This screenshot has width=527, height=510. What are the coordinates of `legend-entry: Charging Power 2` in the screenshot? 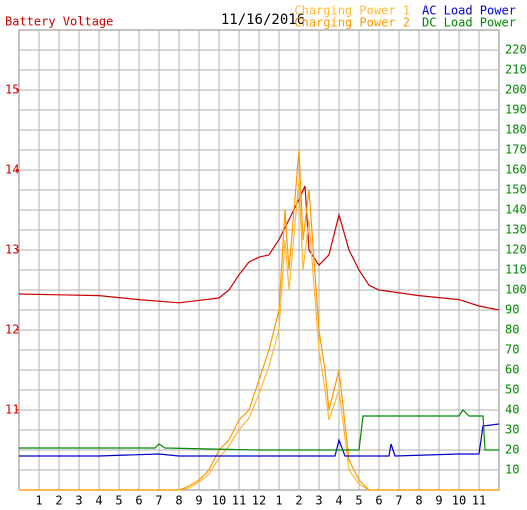 It's located at (352, 23).